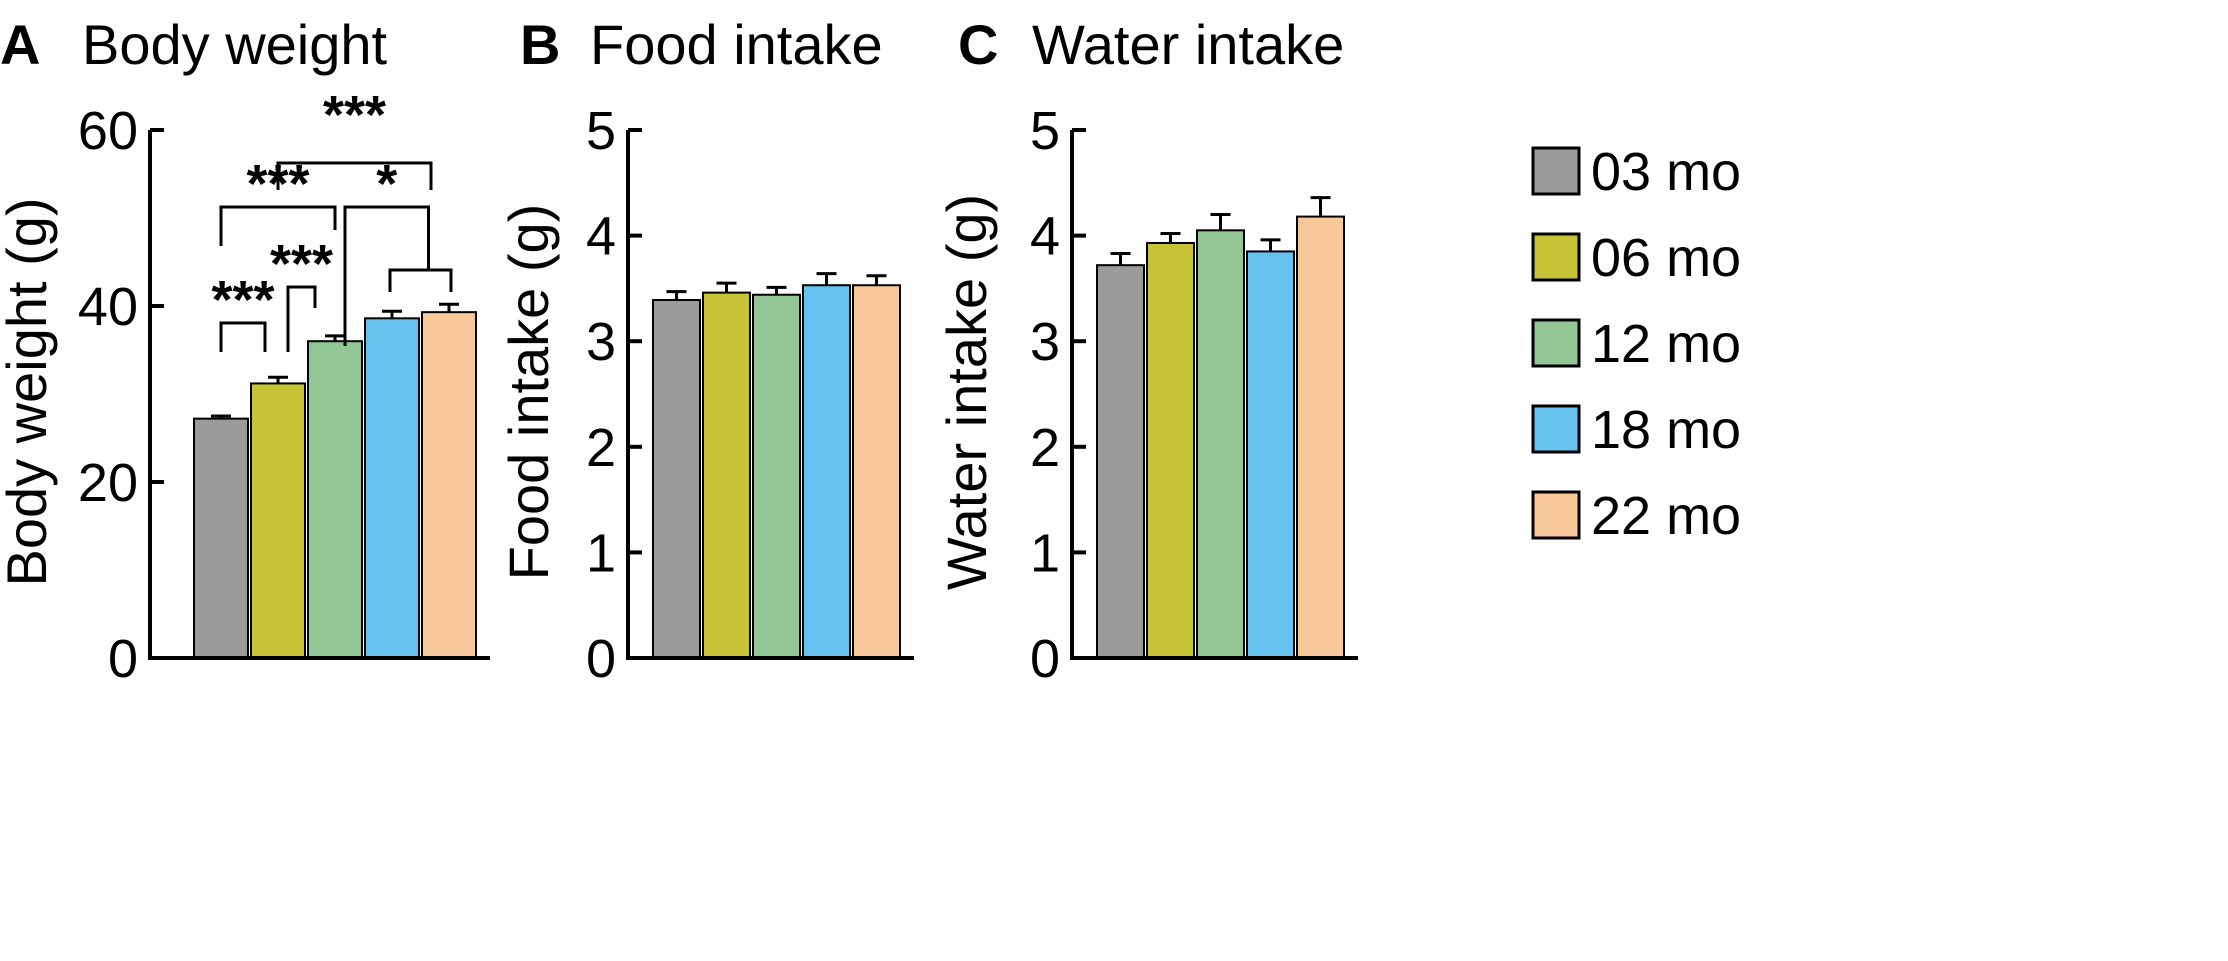  What do you see at coordinates (1666, 172) in the screenshot?
I see `legend-label: 03 mo` at bounding box center [1666, 172].